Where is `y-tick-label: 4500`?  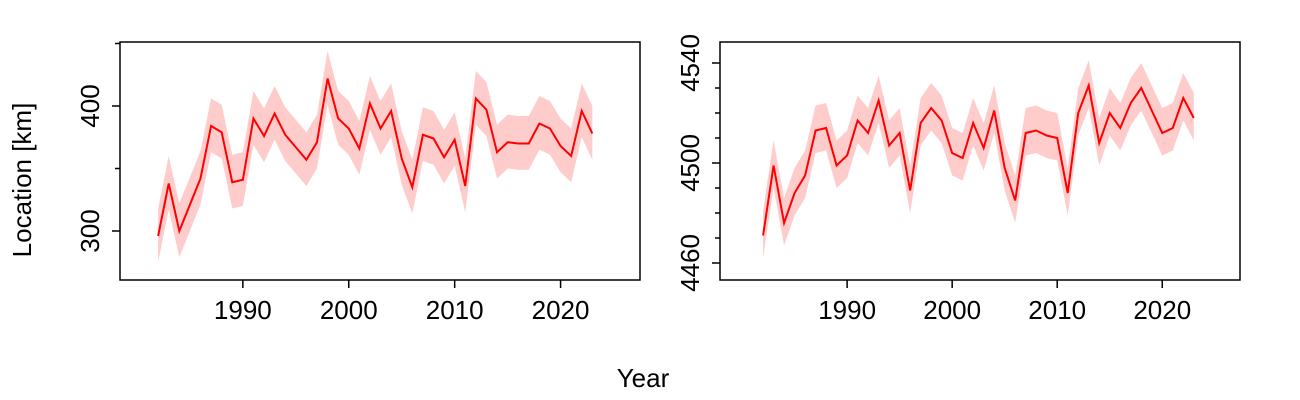 y-tick-label: 4500 is located at coordinates (690, 163).